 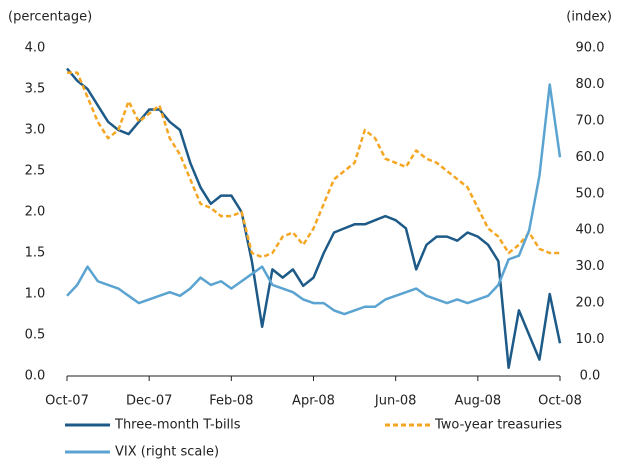 What do you see at coordinates (35, 171) in the screenshot?
I see `y-tick-label: 2.5` at bounding box center [35, 171].